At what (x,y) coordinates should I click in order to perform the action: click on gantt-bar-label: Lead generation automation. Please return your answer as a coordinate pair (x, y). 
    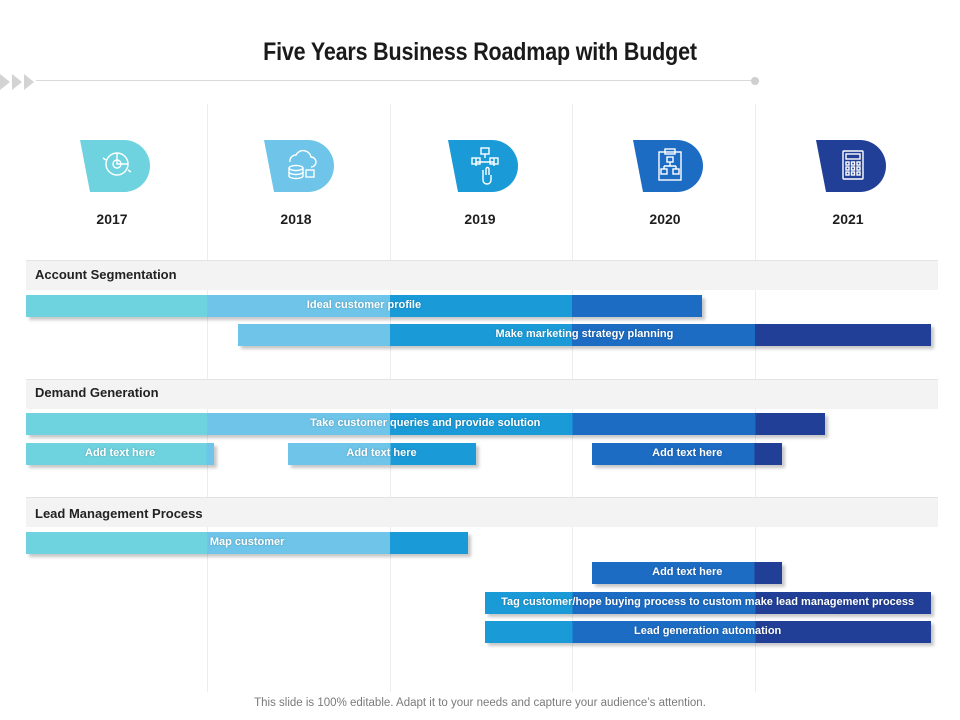
    Looking at the image, I should click on (707, 631).